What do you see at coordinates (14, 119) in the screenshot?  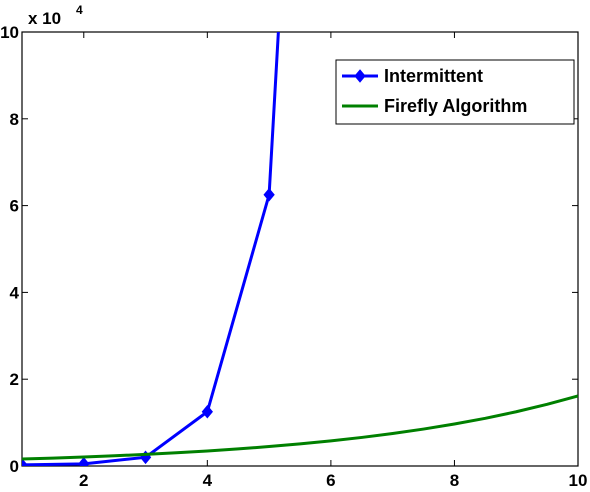 I see `y-tick-label-4: 8` at bounding box center [14, 119].